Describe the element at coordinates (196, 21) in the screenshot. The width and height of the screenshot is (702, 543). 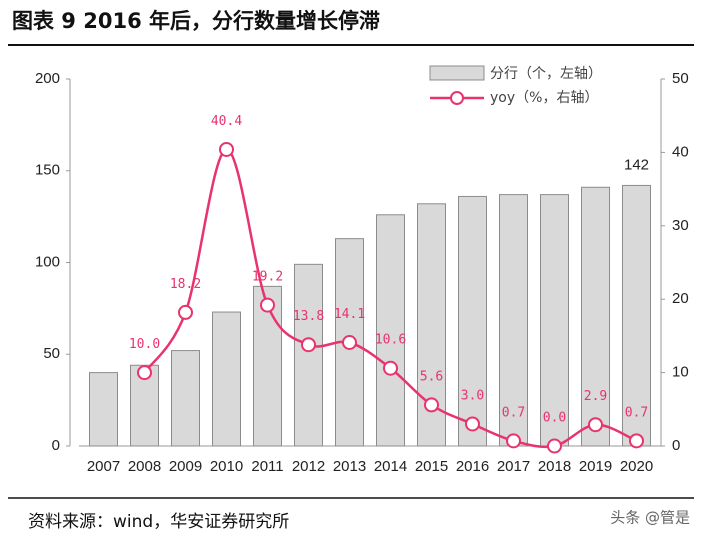
I see `chart-title: 图表 9 2016 年后，分行数量增长停滞` at that location.